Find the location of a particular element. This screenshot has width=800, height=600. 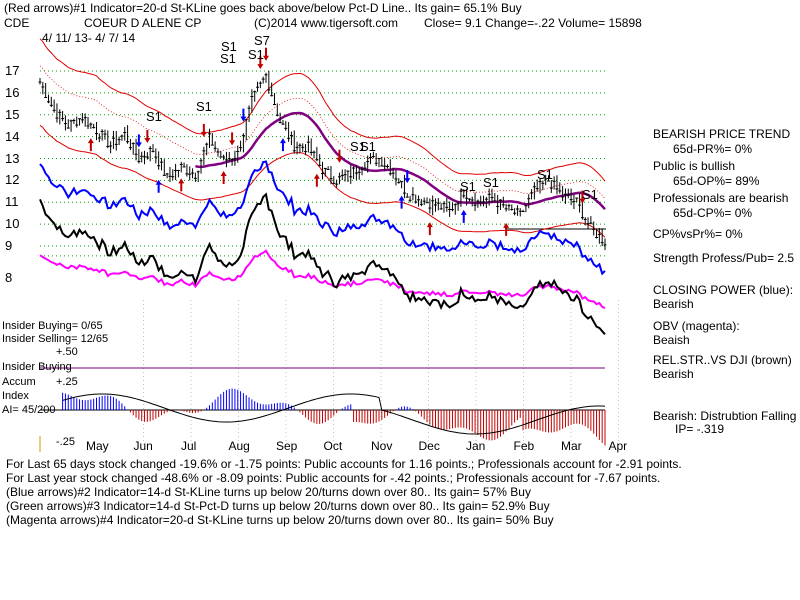

cp-value: 65d-CP%= 0% is located at coordinates (713, 213).